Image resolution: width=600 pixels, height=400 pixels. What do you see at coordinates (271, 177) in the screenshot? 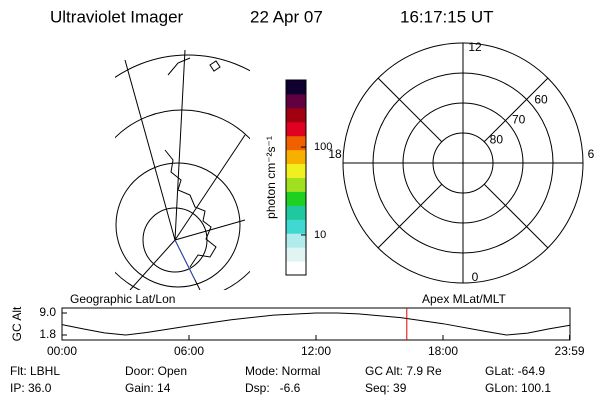
I see `colorbar-label: photon cm⁻²s⁻¹` at bounding box center [271, 177].